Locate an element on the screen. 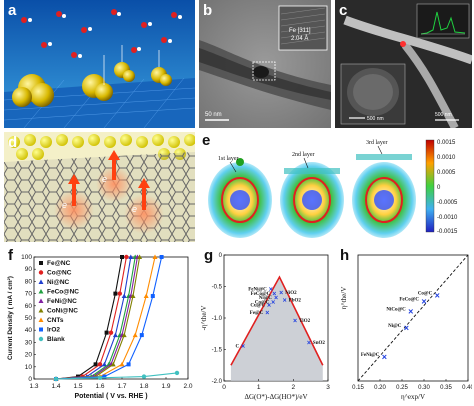 The height and width of the screenshot is (406, 474). scale-bar-label: 50 nm is located at coordinates (213, 115).